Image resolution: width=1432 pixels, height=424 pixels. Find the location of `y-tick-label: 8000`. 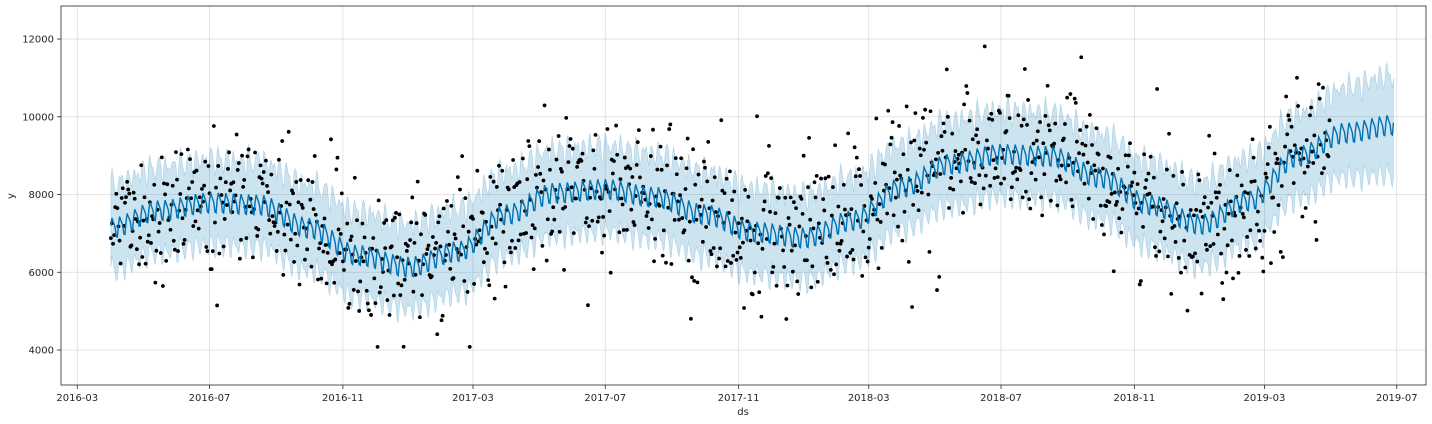

y-tick-label: 8000 is located at coordinates (41, 195).